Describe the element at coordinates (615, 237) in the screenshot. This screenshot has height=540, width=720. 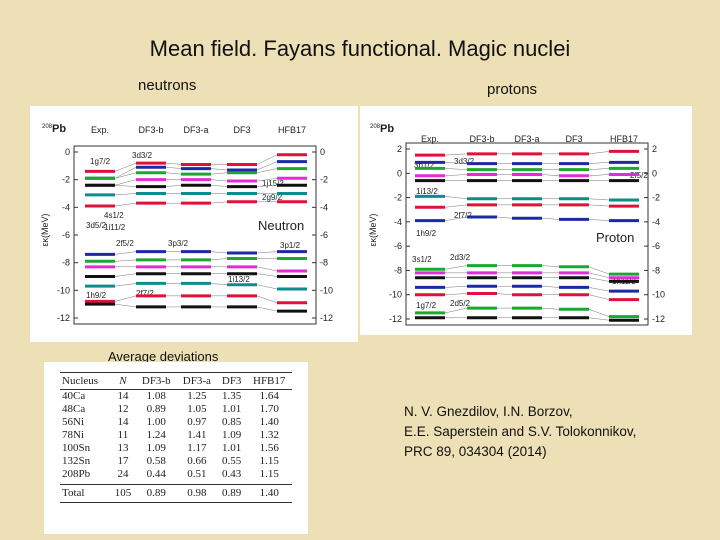
I see `panel-name: Proton` at that location.